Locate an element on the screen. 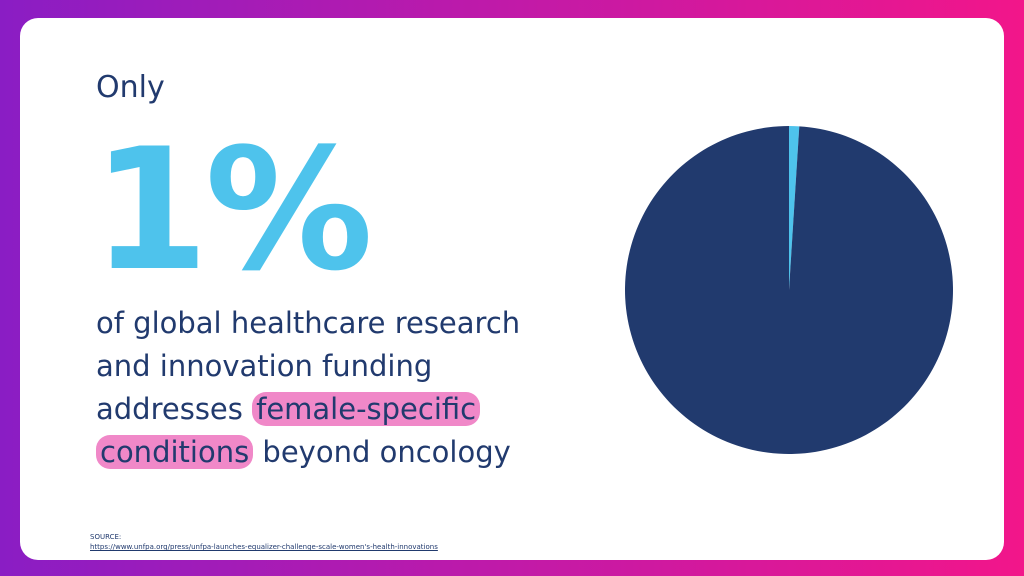 The width and height of the screenshot is (1024, 576). body-line: addresses female-specific is located at coordinates (308, 409).